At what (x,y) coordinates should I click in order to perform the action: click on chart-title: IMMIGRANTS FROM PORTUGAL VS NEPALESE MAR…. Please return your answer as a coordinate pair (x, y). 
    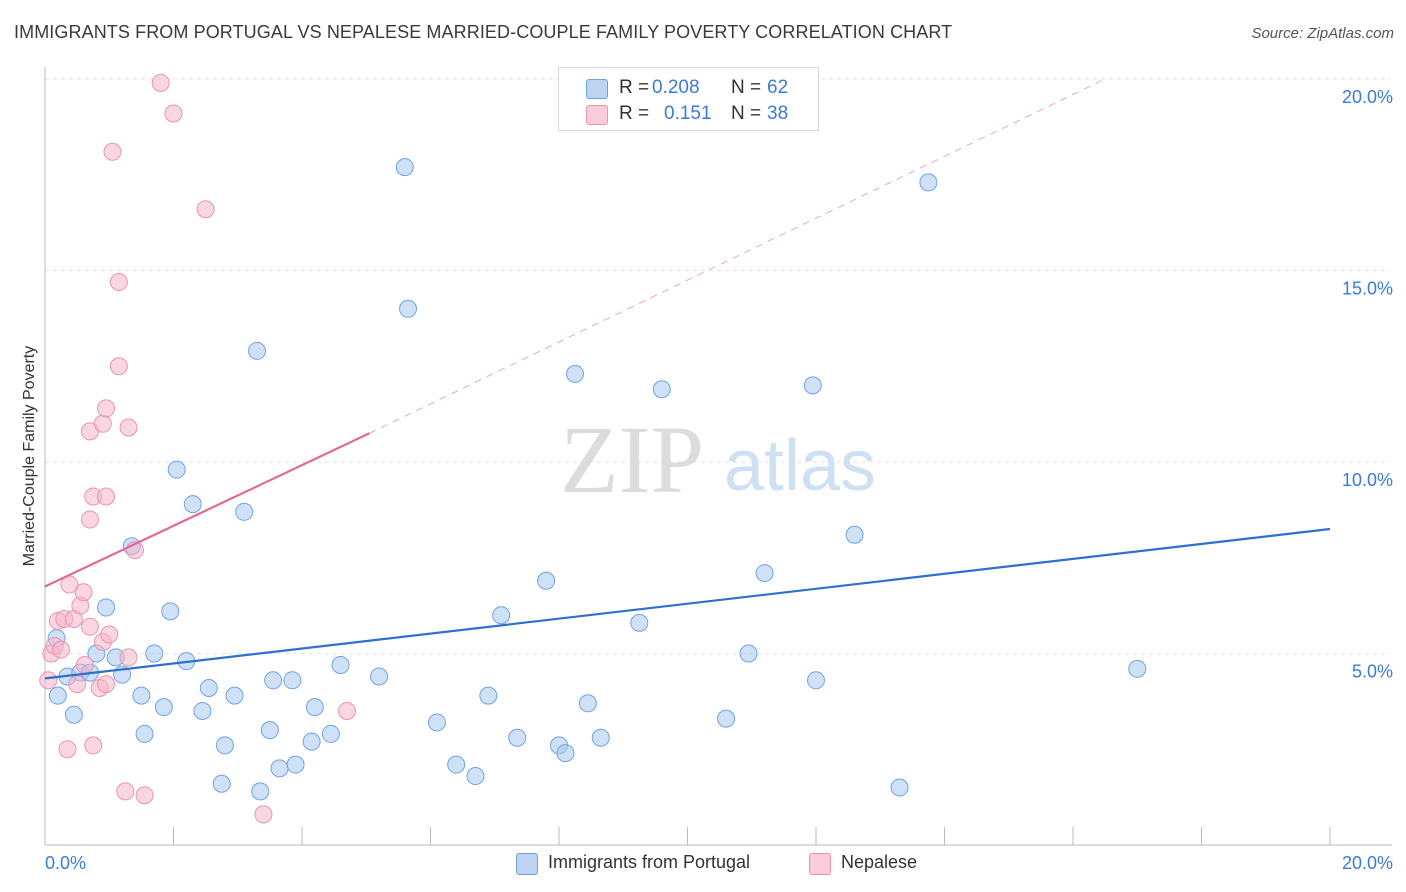
    Looking at the image, I should click on (483, 32).